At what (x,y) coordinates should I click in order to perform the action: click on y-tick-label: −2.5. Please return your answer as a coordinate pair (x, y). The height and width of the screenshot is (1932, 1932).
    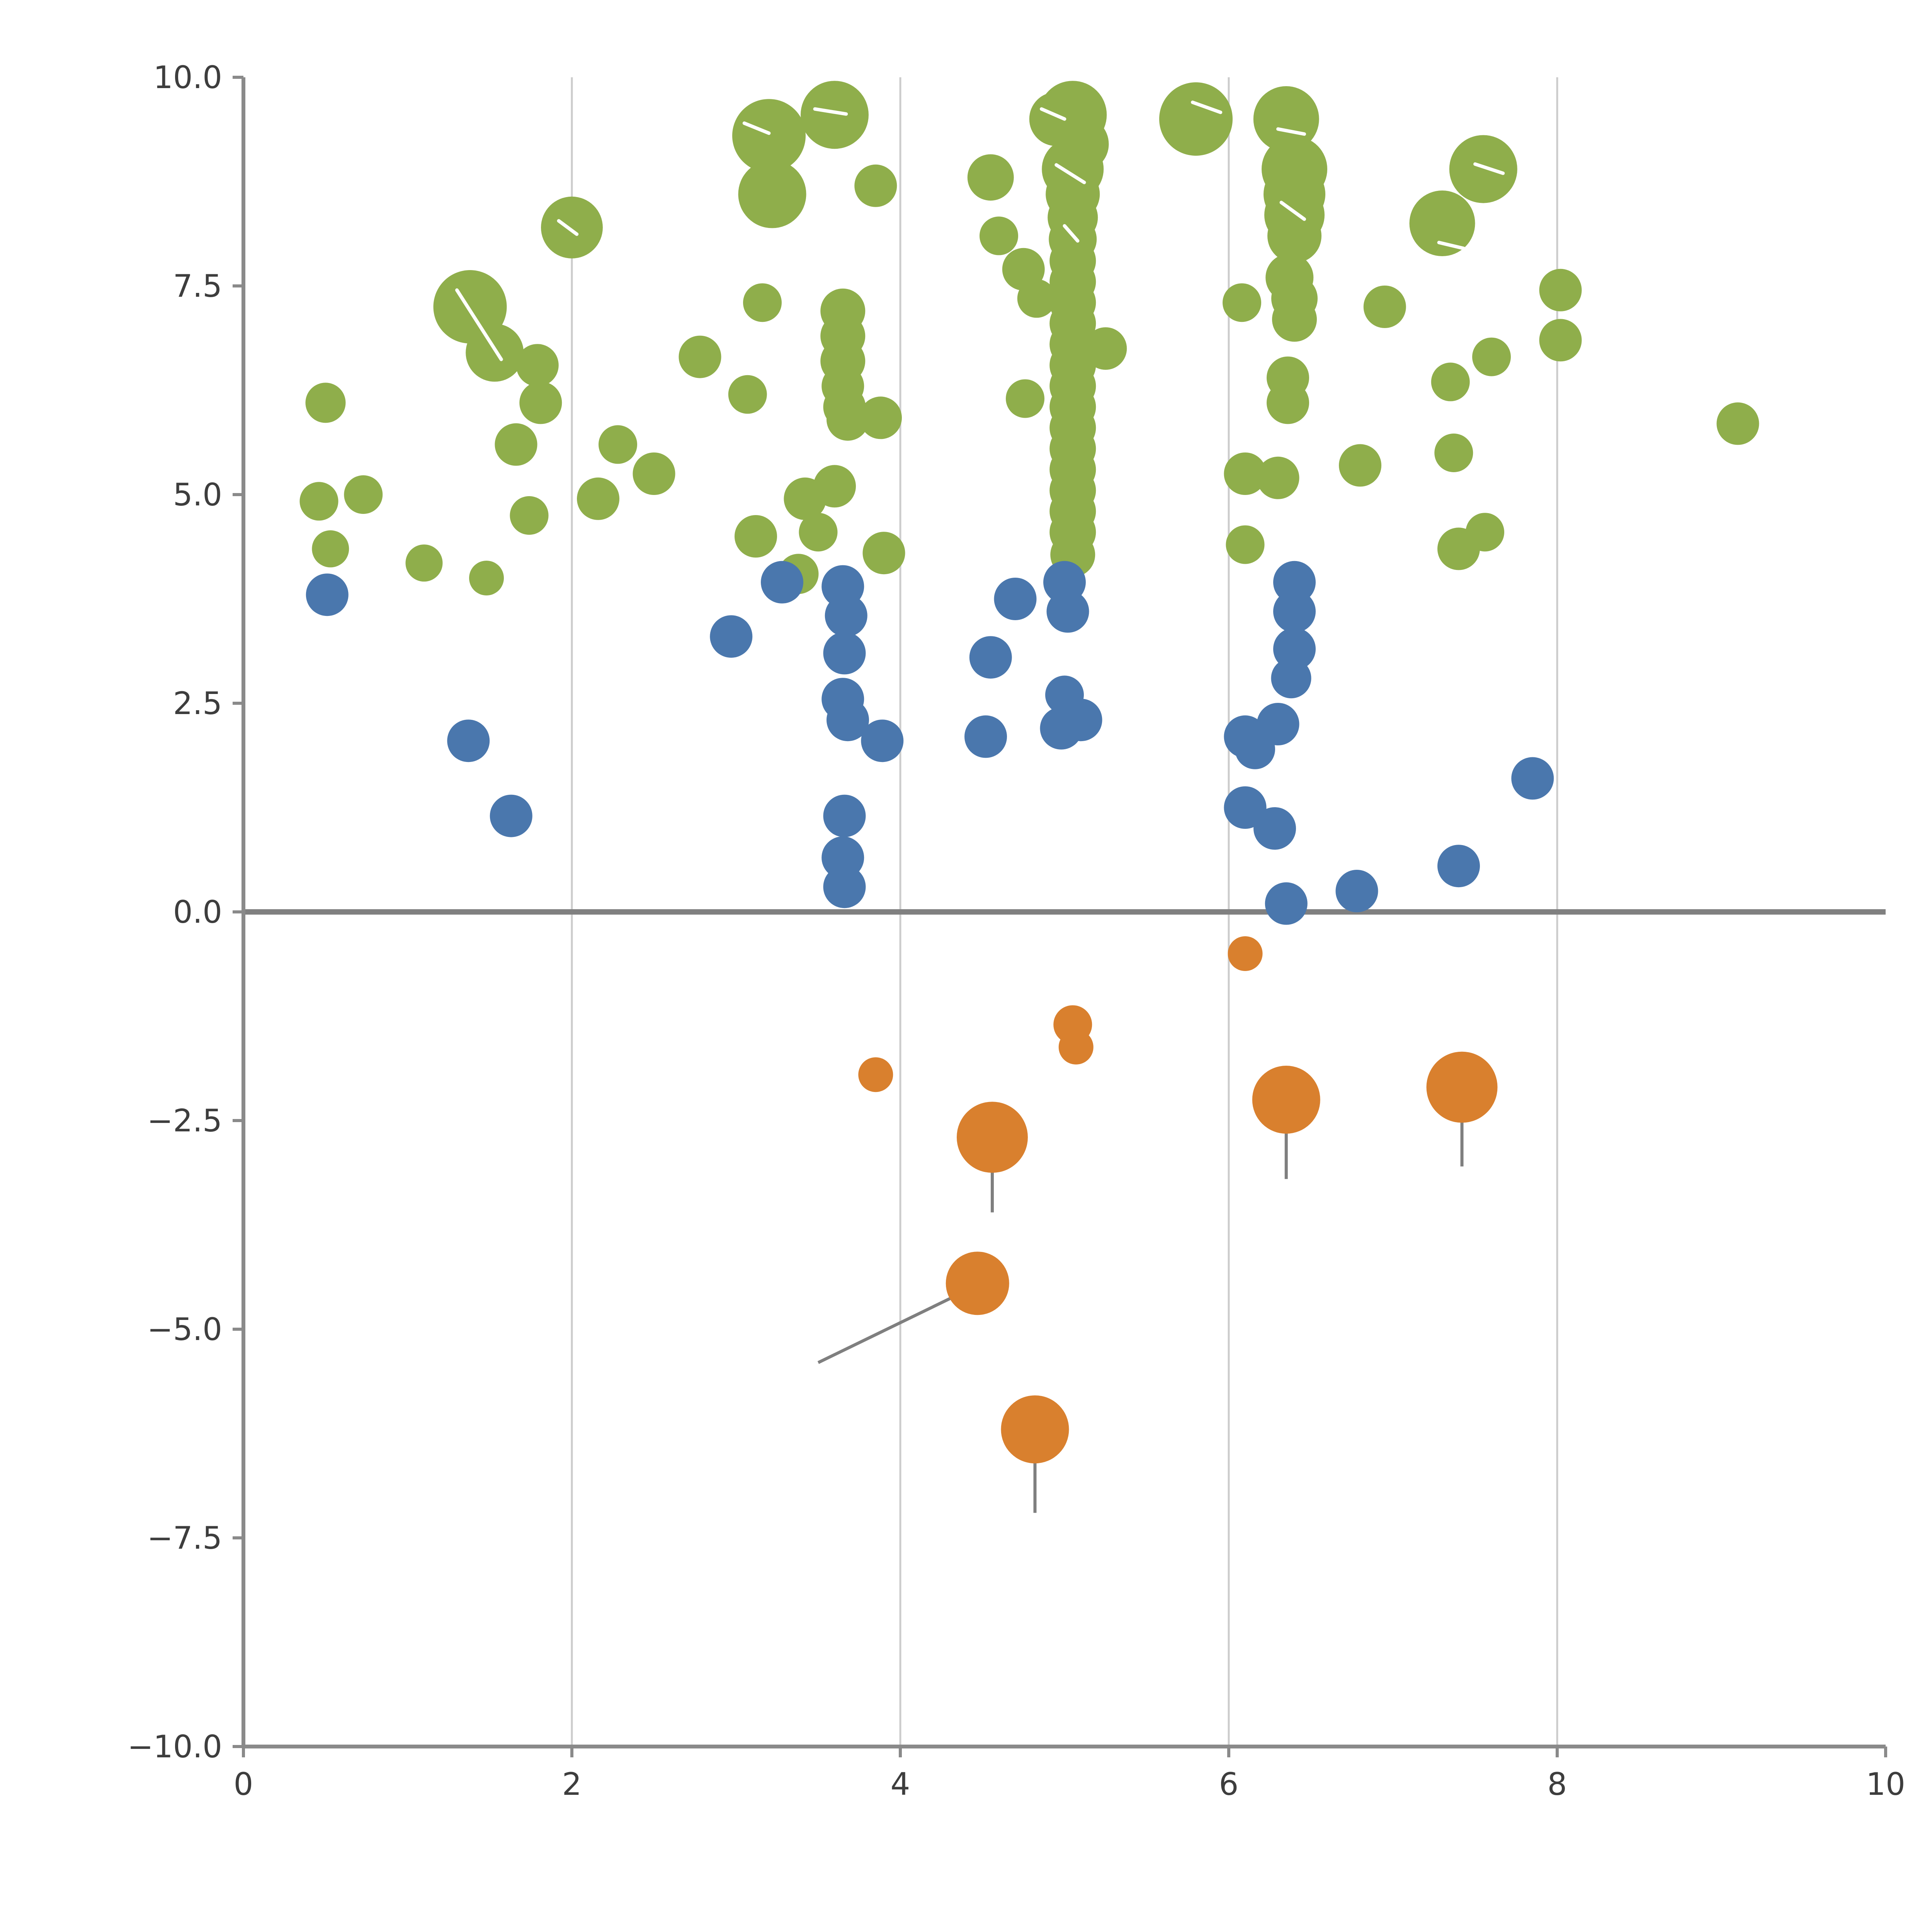
    Looking at the image, I should click on (184, 1121).